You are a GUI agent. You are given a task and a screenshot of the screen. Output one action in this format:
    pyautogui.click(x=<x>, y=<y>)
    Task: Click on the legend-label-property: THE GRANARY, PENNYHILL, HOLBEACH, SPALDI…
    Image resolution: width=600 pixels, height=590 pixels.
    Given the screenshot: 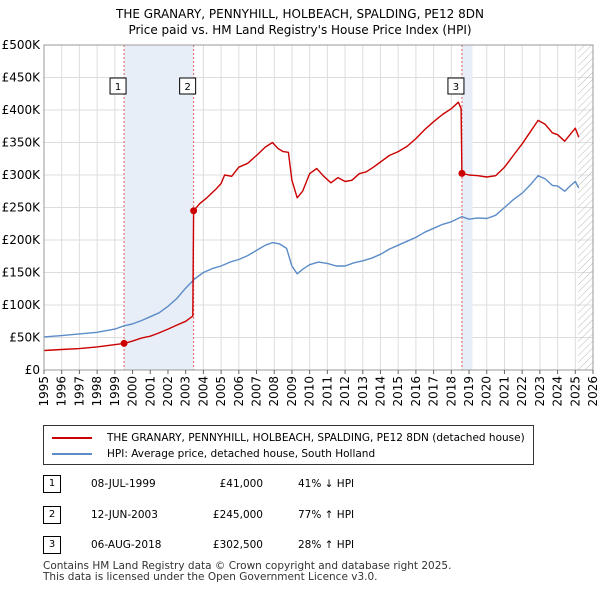 What is the action you would take?
    pyautogui.click(x=316, y=438)
    